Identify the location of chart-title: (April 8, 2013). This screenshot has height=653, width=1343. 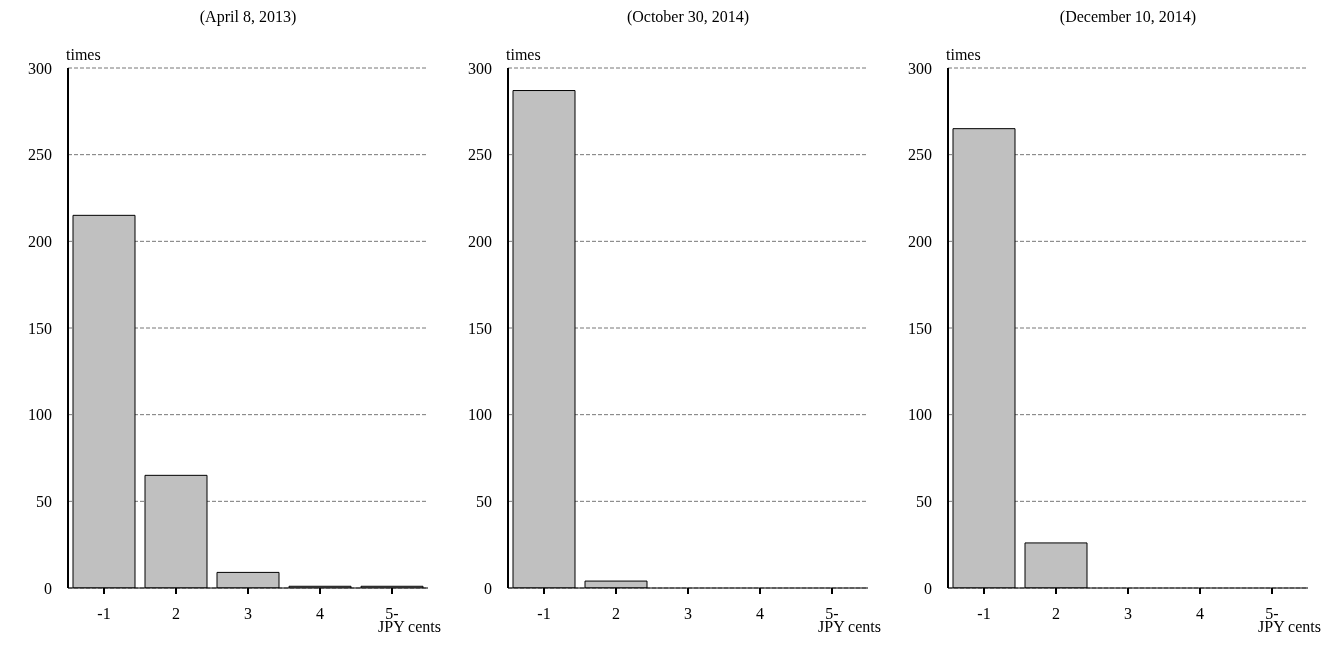
(248, 17).